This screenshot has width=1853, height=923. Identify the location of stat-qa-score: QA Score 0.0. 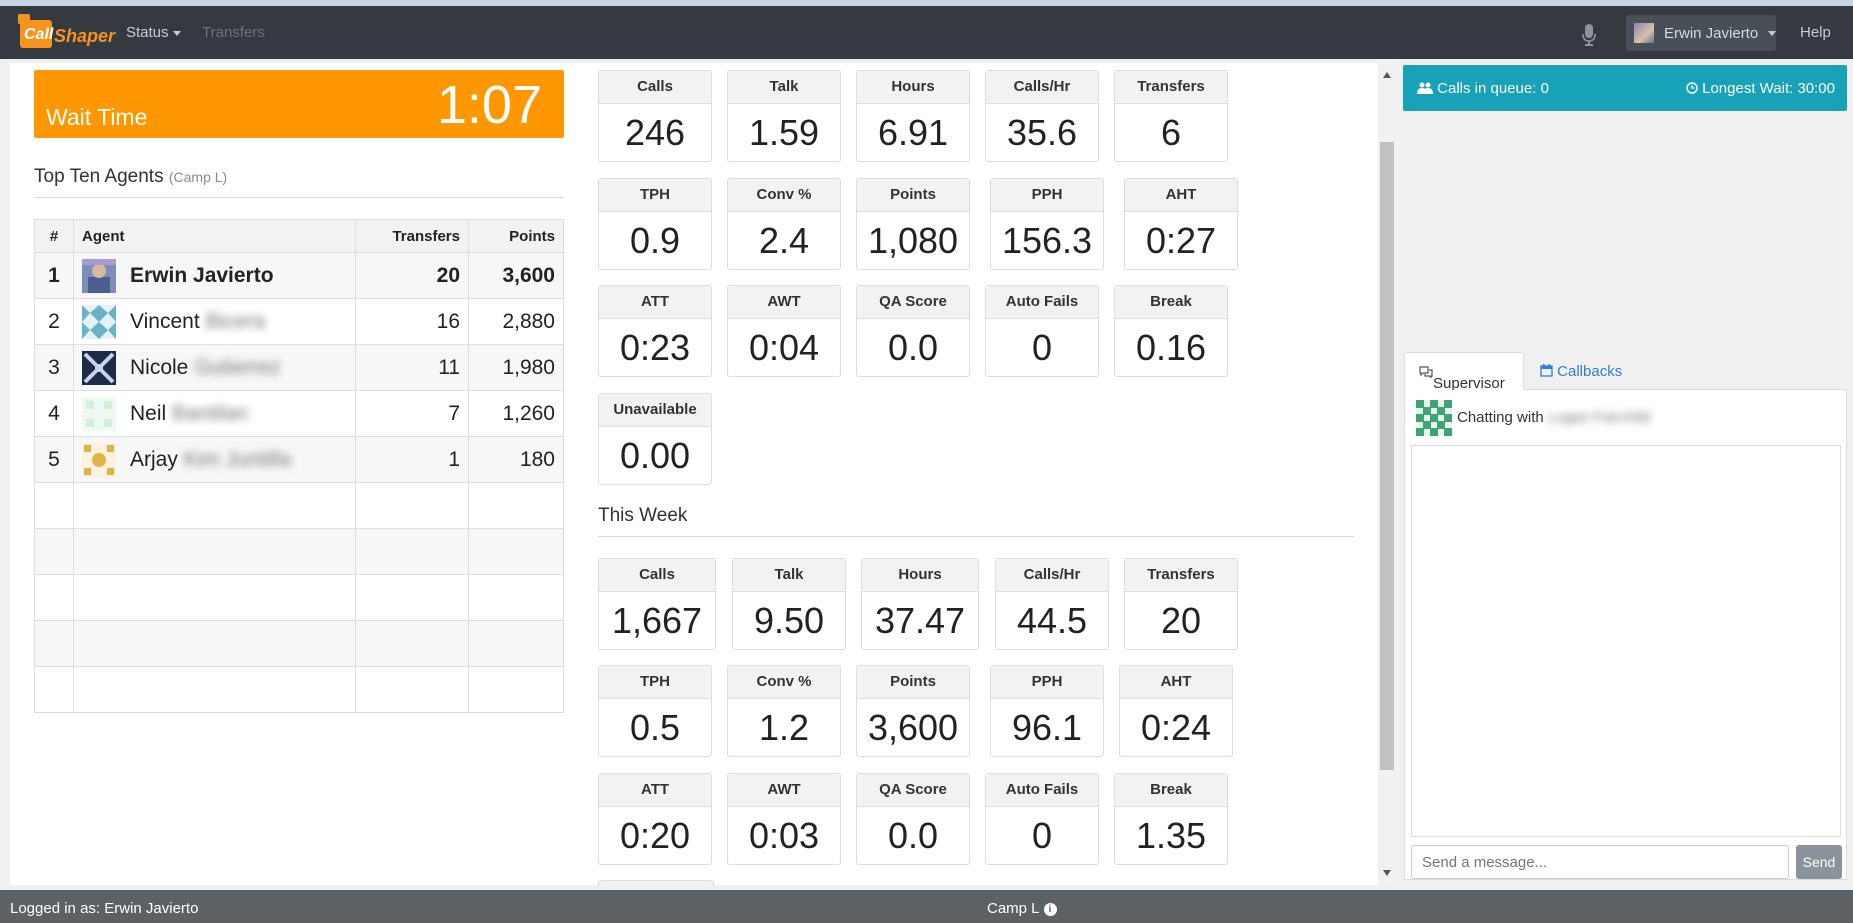
(913, 331).